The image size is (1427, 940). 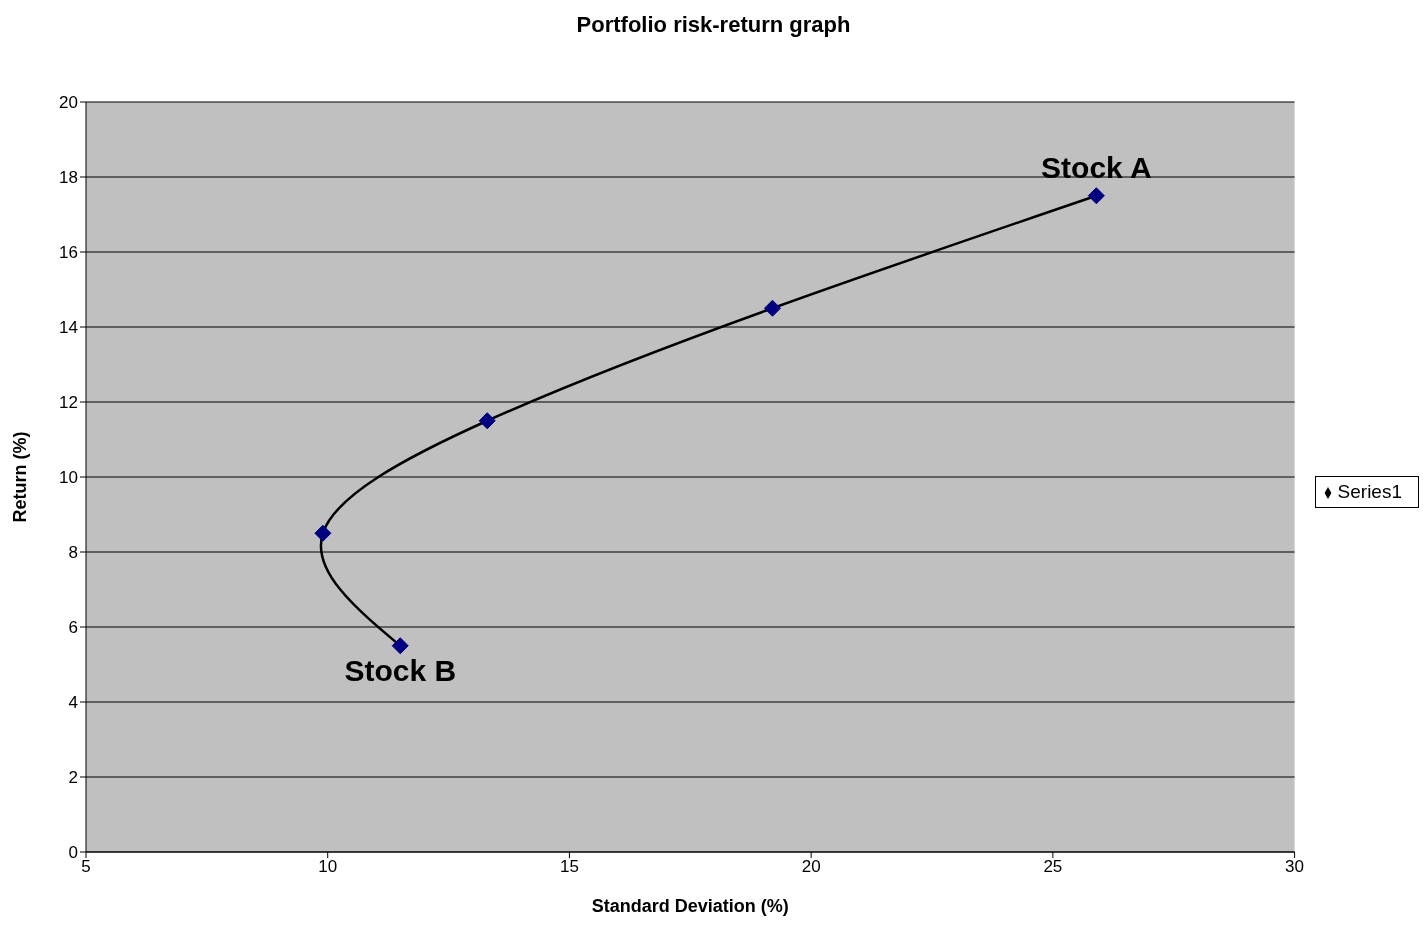 What do you see at coordinates (811, 867) in the screenshot?
I see `x-tick-label: 20` at bounding box center [811, 867].